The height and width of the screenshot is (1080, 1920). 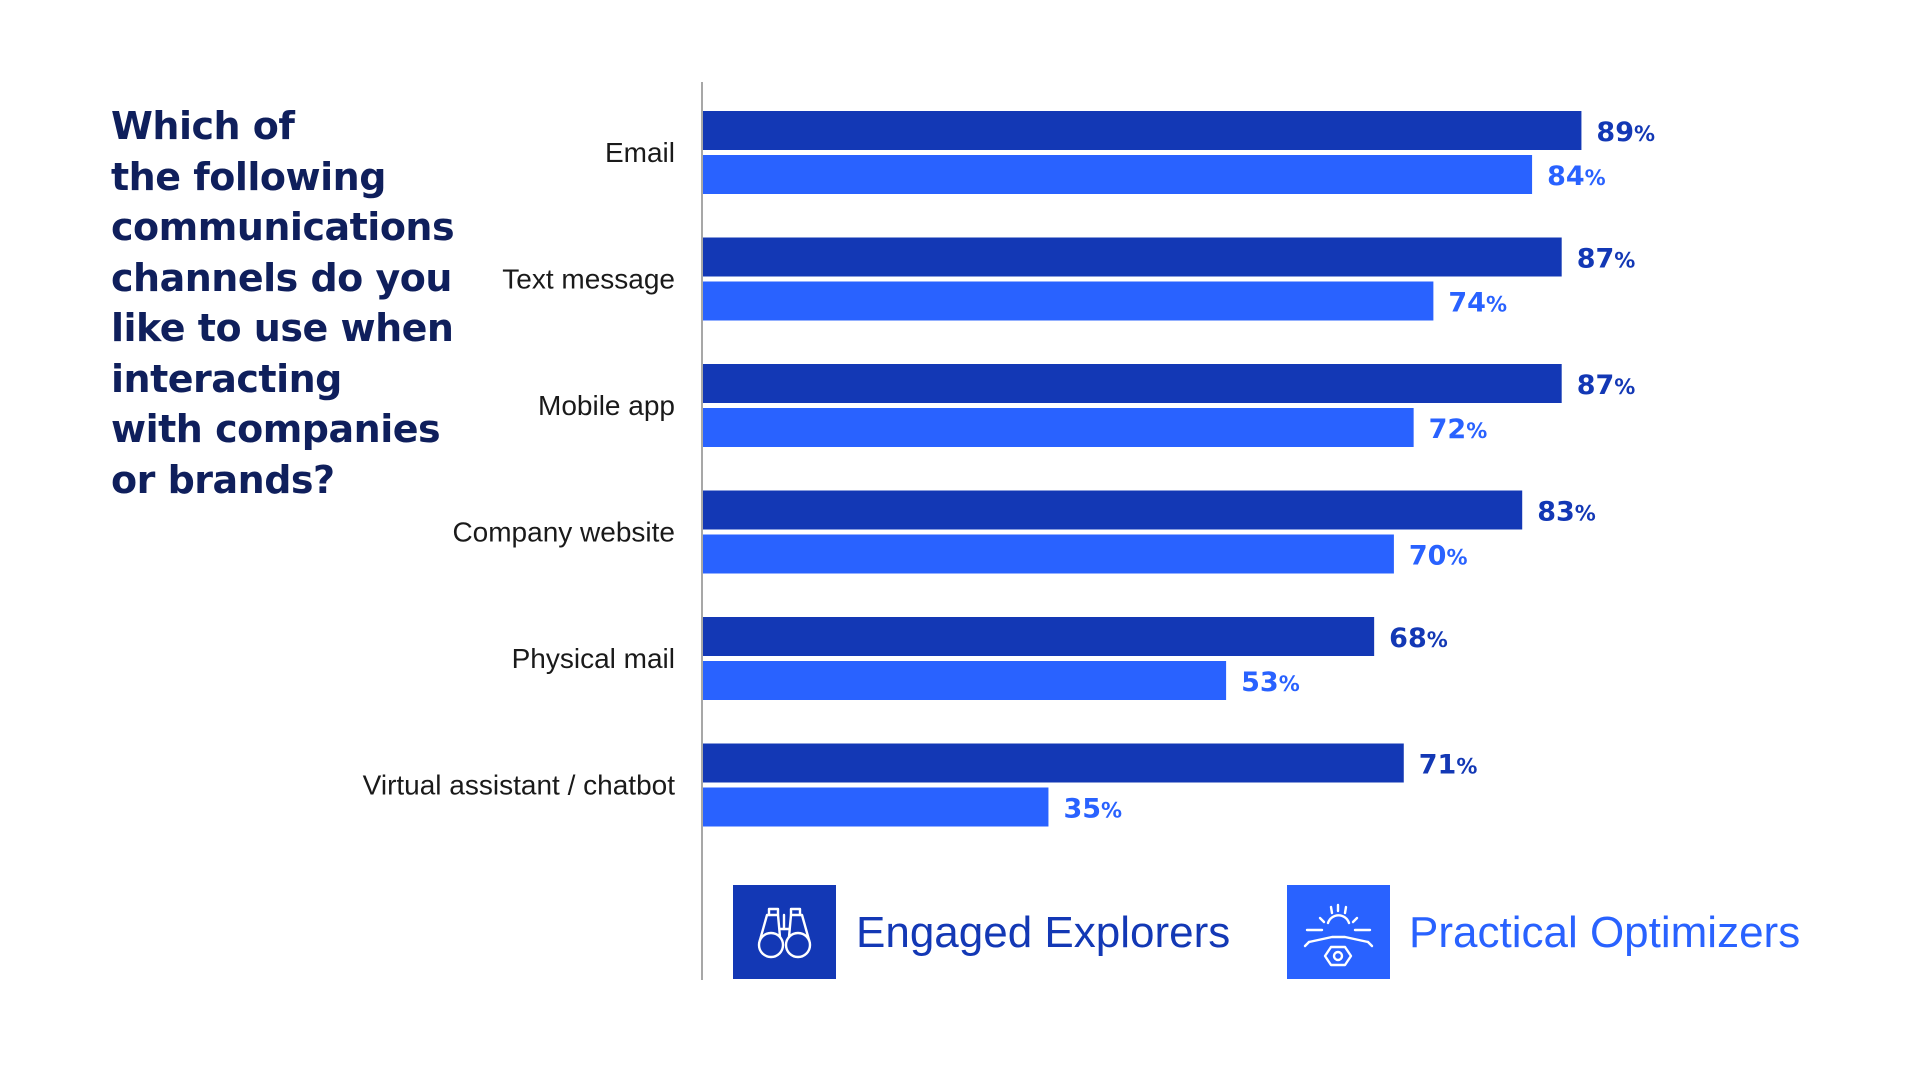 What do you see at coordinates (1058, 427) in the screenshot?
I see `bar-practical-optimizers-mobile-app` at bounding box center [1058, 427].